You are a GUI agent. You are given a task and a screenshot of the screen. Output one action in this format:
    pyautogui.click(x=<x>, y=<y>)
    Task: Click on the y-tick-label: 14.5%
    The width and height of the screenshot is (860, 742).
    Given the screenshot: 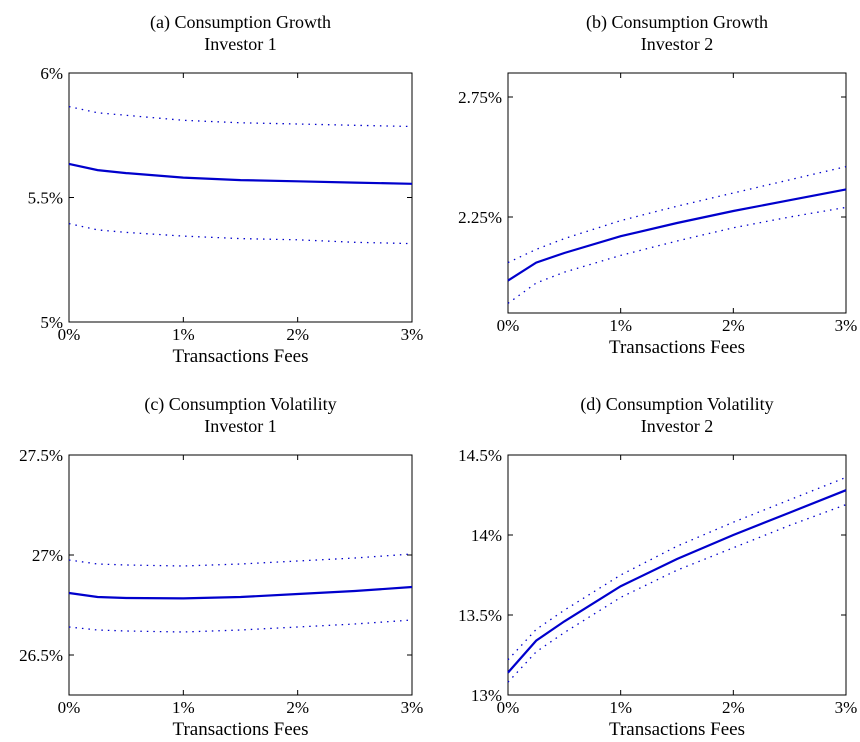 What is the action you would take?
    pyautogui.click(x=480, y=455)
    